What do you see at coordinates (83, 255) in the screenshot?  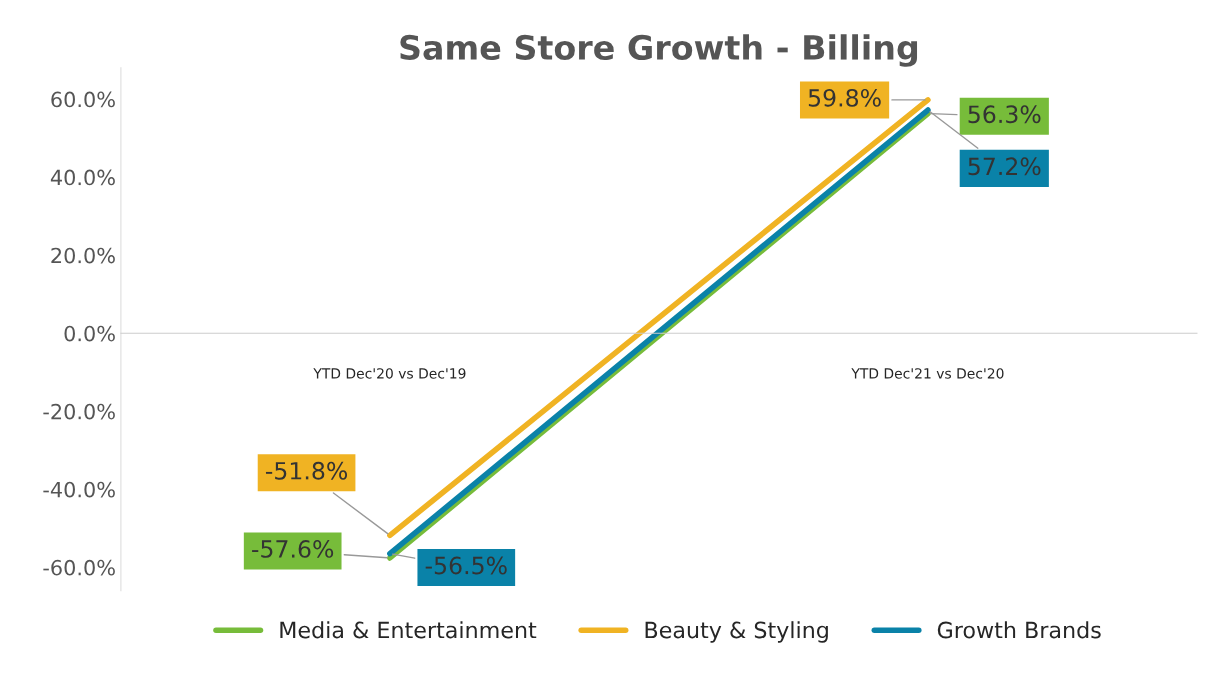 I see `y-tick-label: 20.0%` at bounding box center [83, 255].